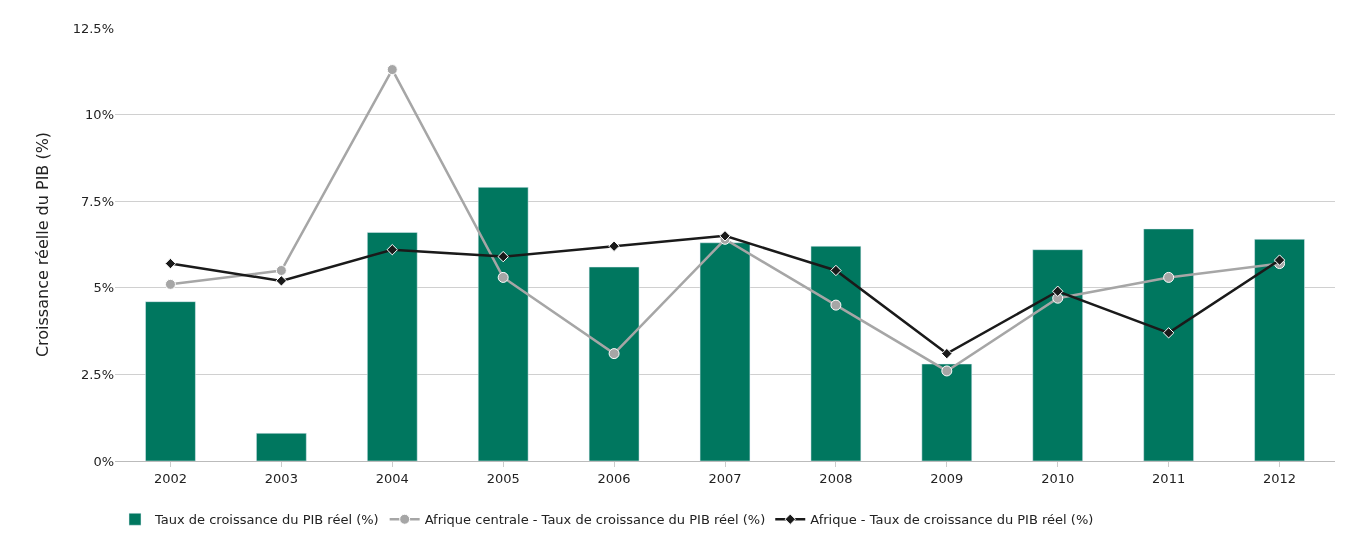  I want to click on x-tick-label: 2002, so click(170, 478).